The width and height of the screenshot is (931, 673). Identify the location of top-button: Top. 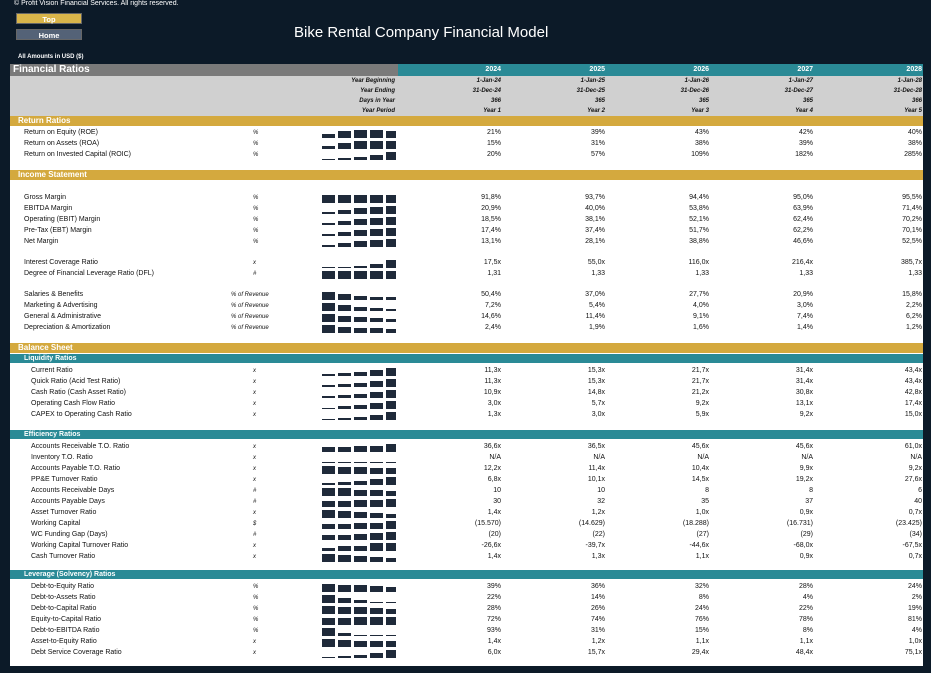
(49, 18).